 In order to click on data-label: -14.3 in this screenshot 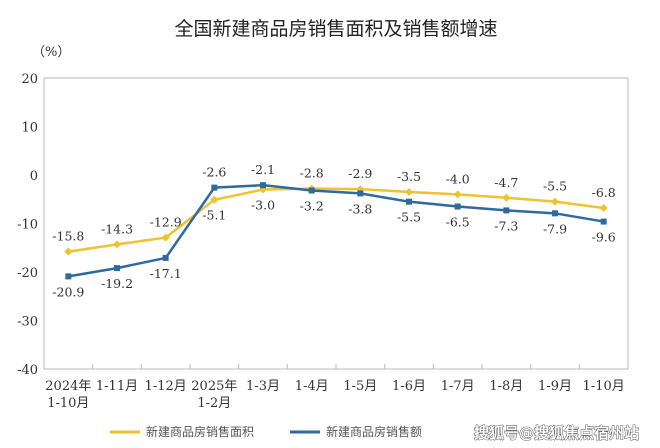, I will do `click(117, 228)`.